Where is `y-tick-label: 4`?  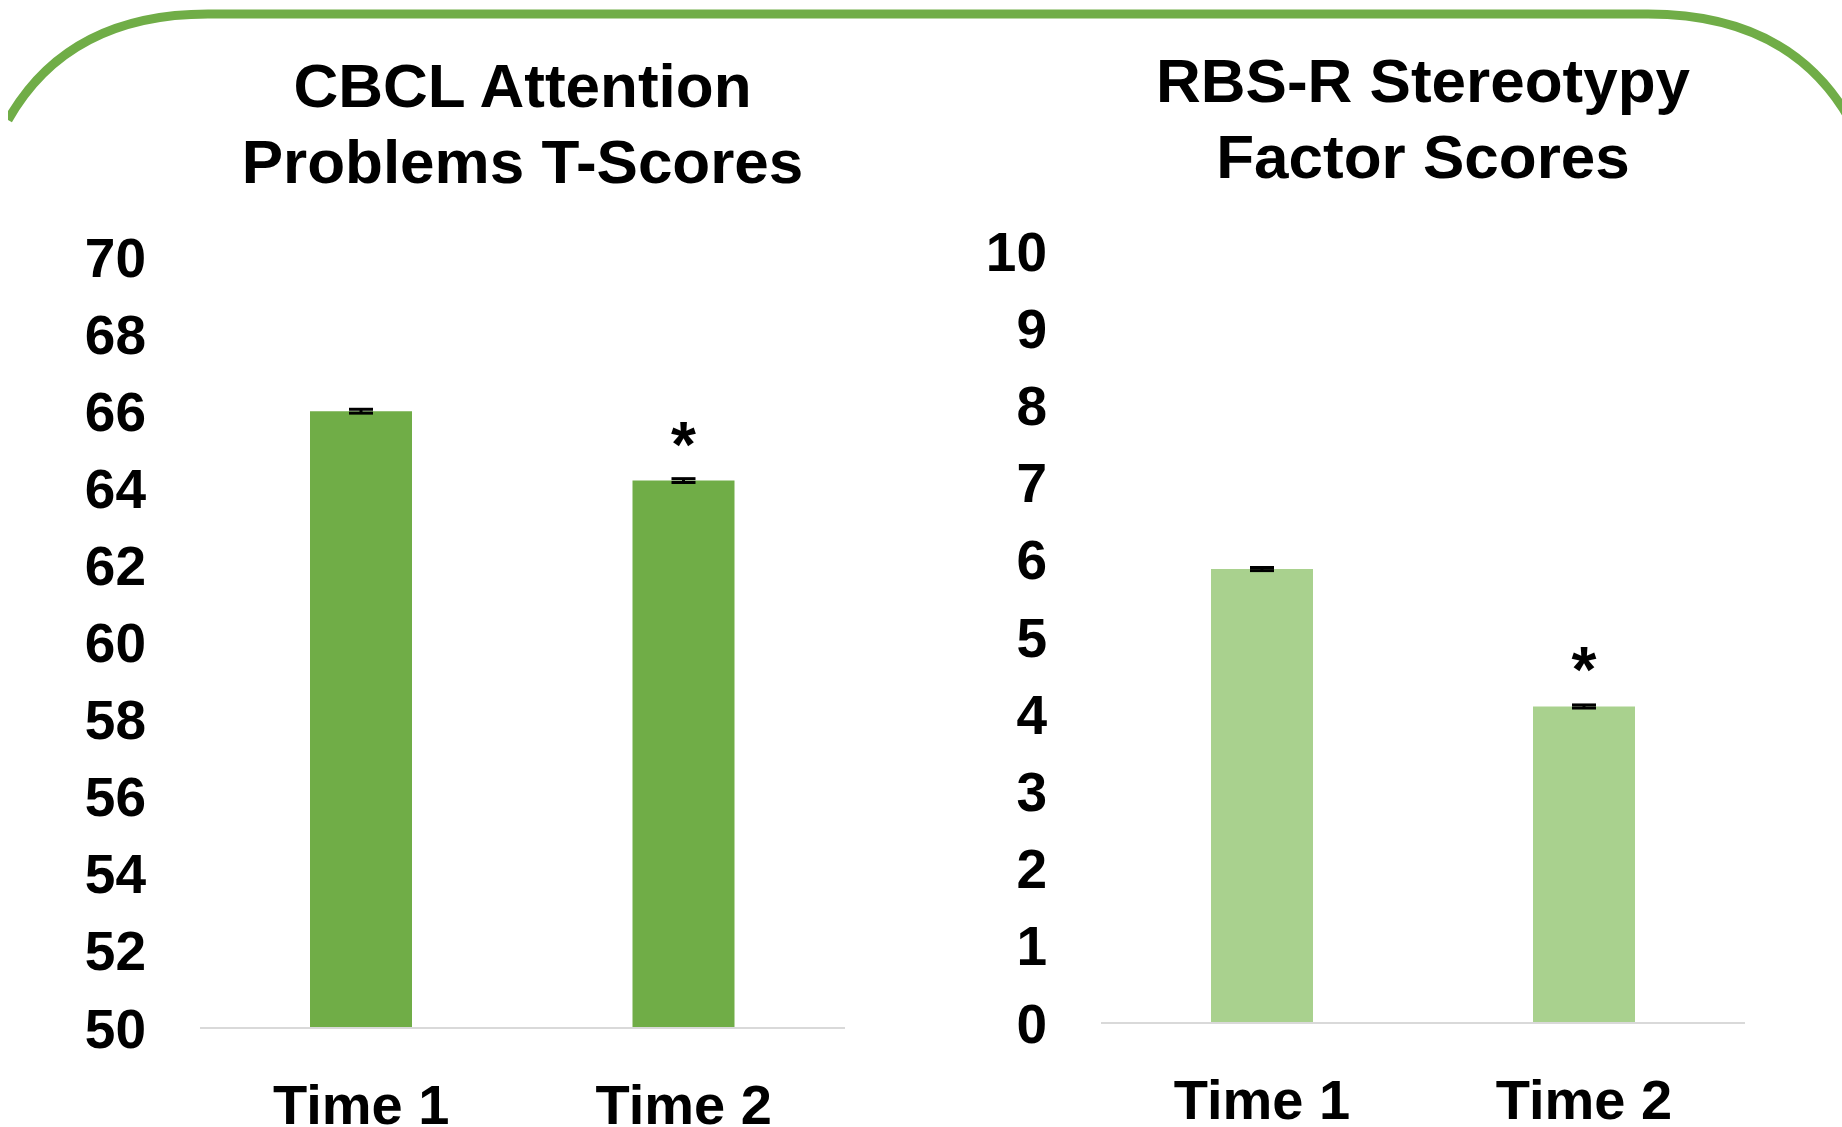
y-tick-label: 4 is located at coordinates (1032, 714).